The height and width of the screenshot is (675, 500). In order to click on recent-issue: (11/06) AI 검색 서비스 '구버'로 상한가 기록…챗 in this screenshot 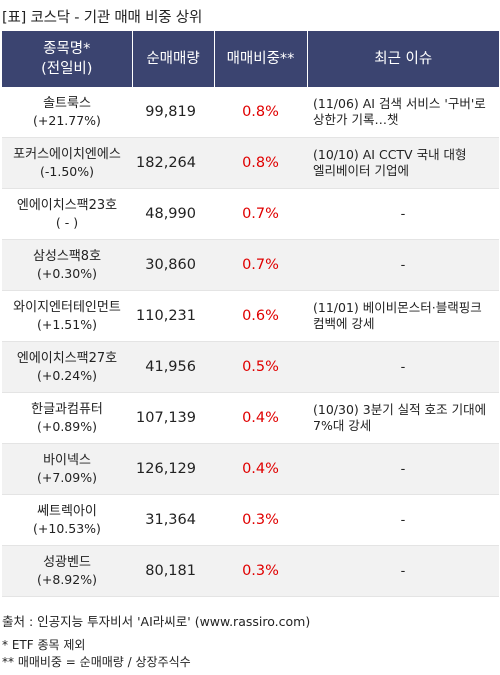, I will do `click(399, 111)`.